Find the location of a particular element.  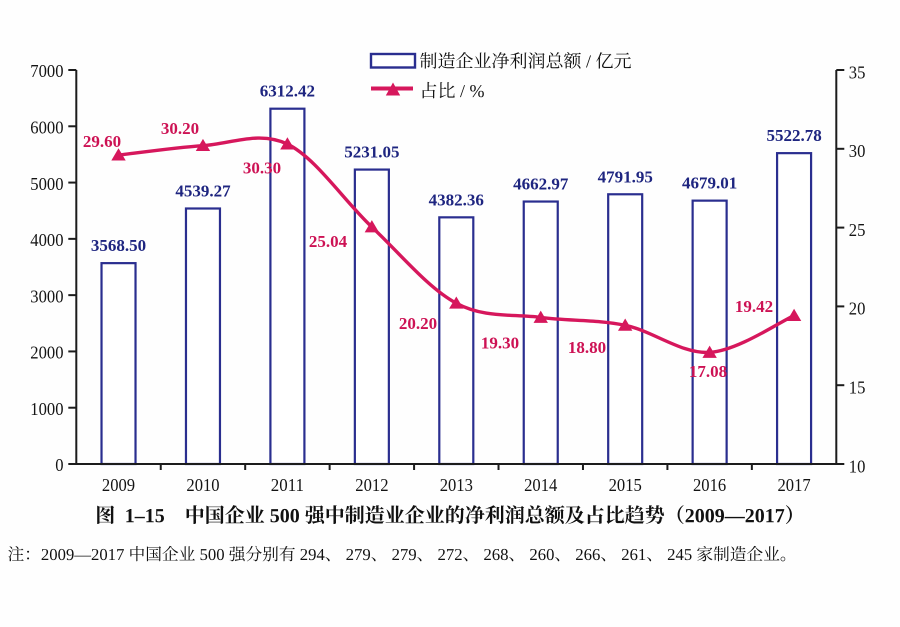

svg-text: 17.08 is located at coordinates (708, 371).